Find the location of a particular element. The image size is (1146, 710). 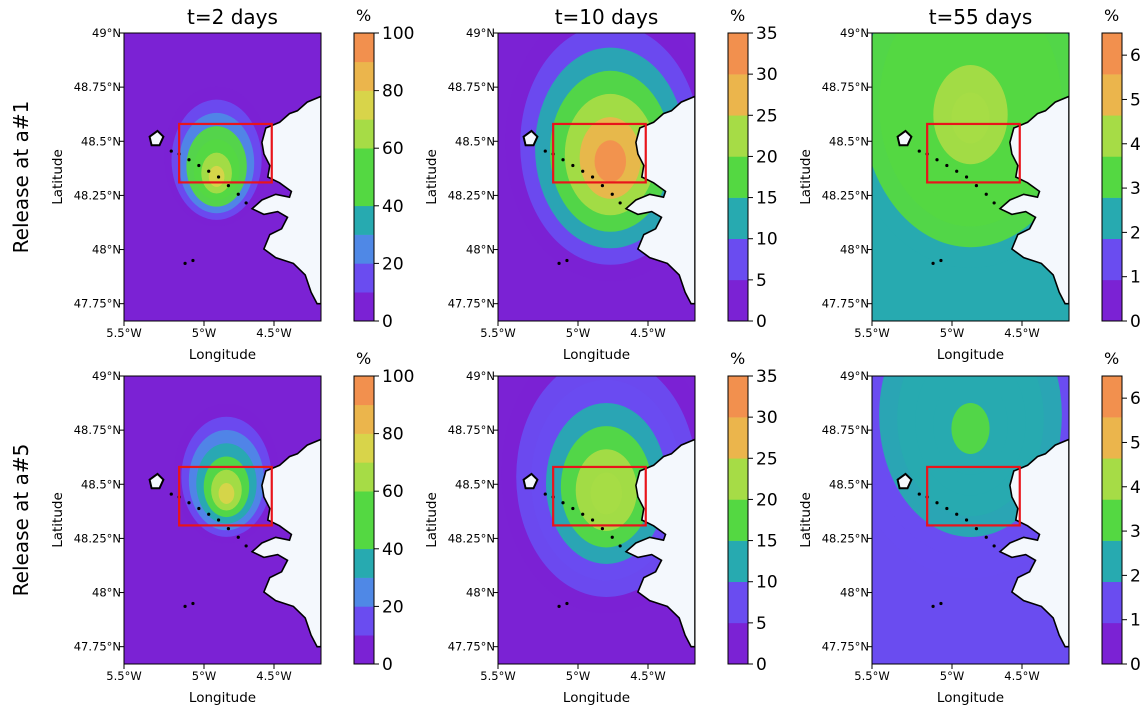

colorbar-tick-label: 3 is located at coordinates (1135, 532).